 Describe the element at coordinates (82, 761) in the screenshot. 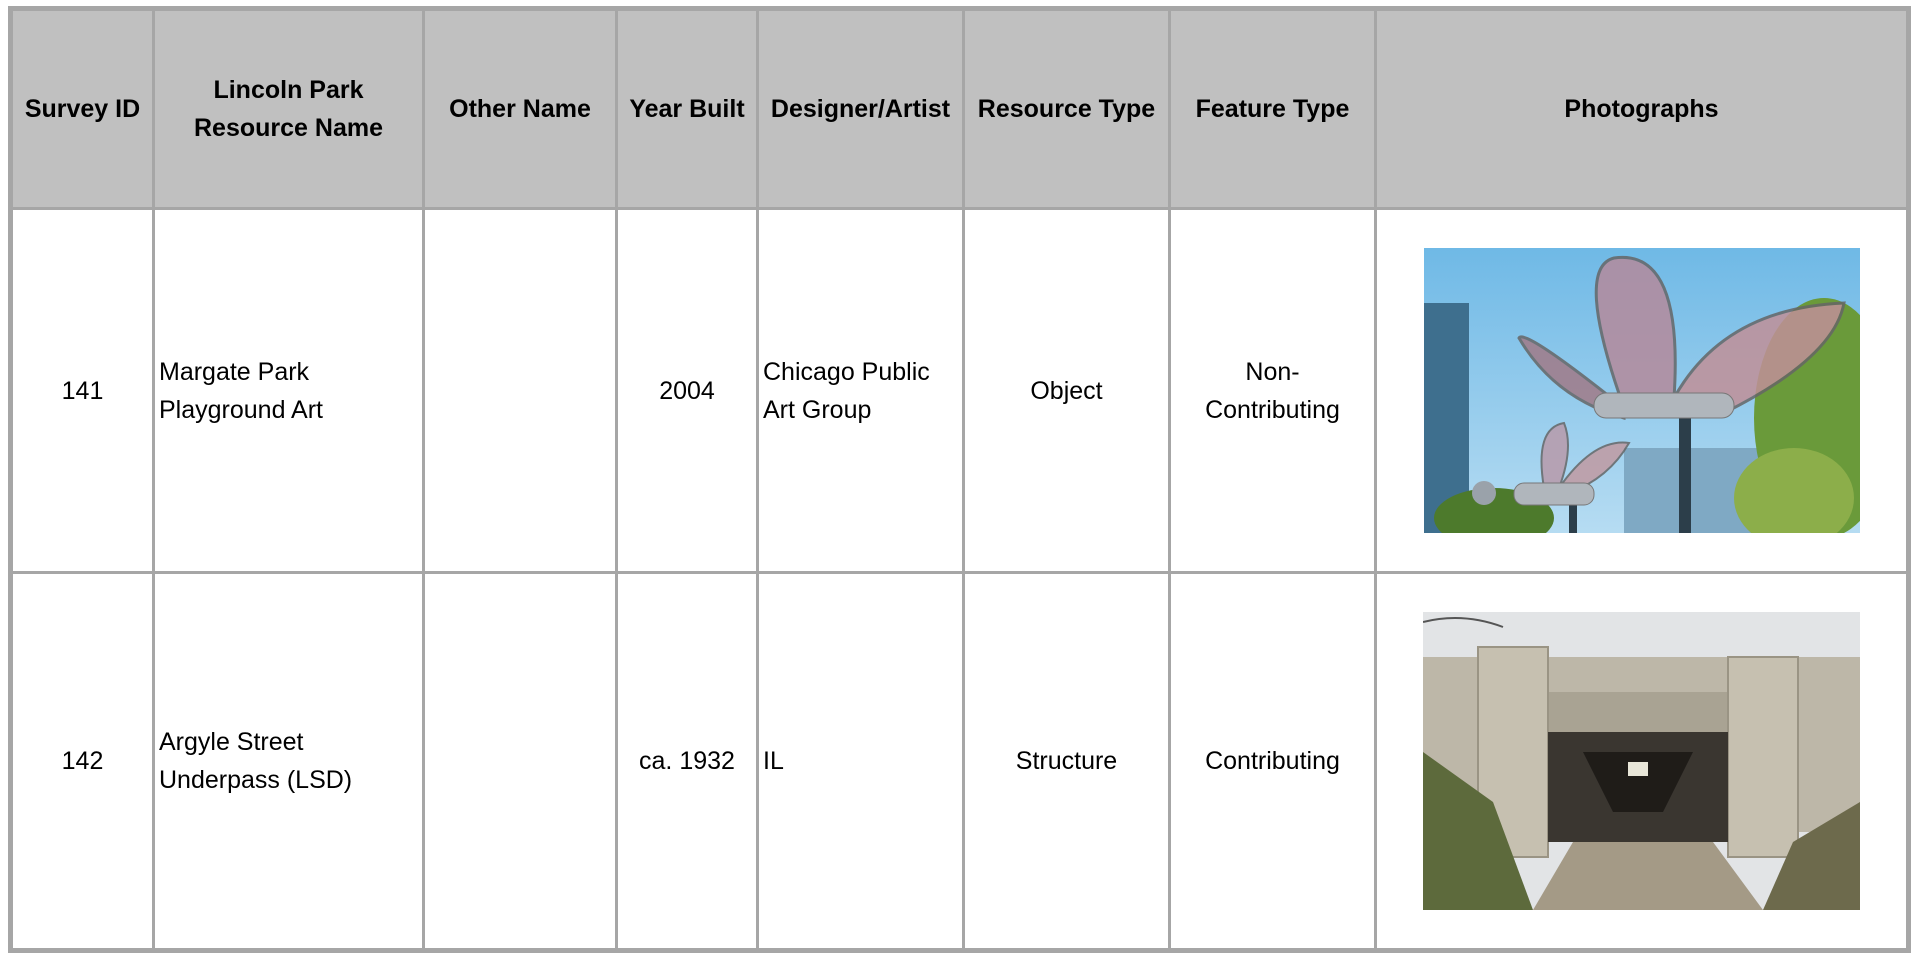

I see `cell: 142` at that location.